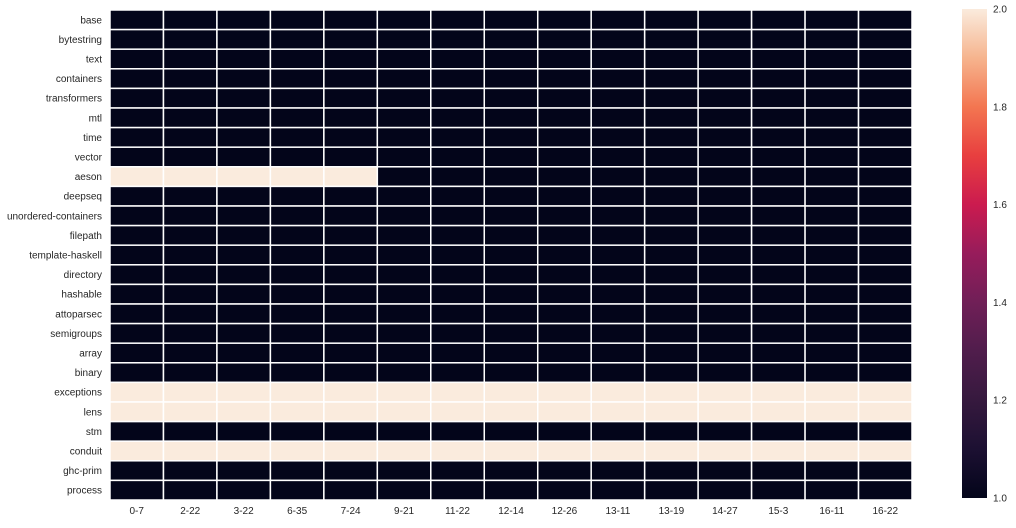 This screenshot has width=1016, height=528. I want to click on x-tick-label: 9-21, so click(404, 511).